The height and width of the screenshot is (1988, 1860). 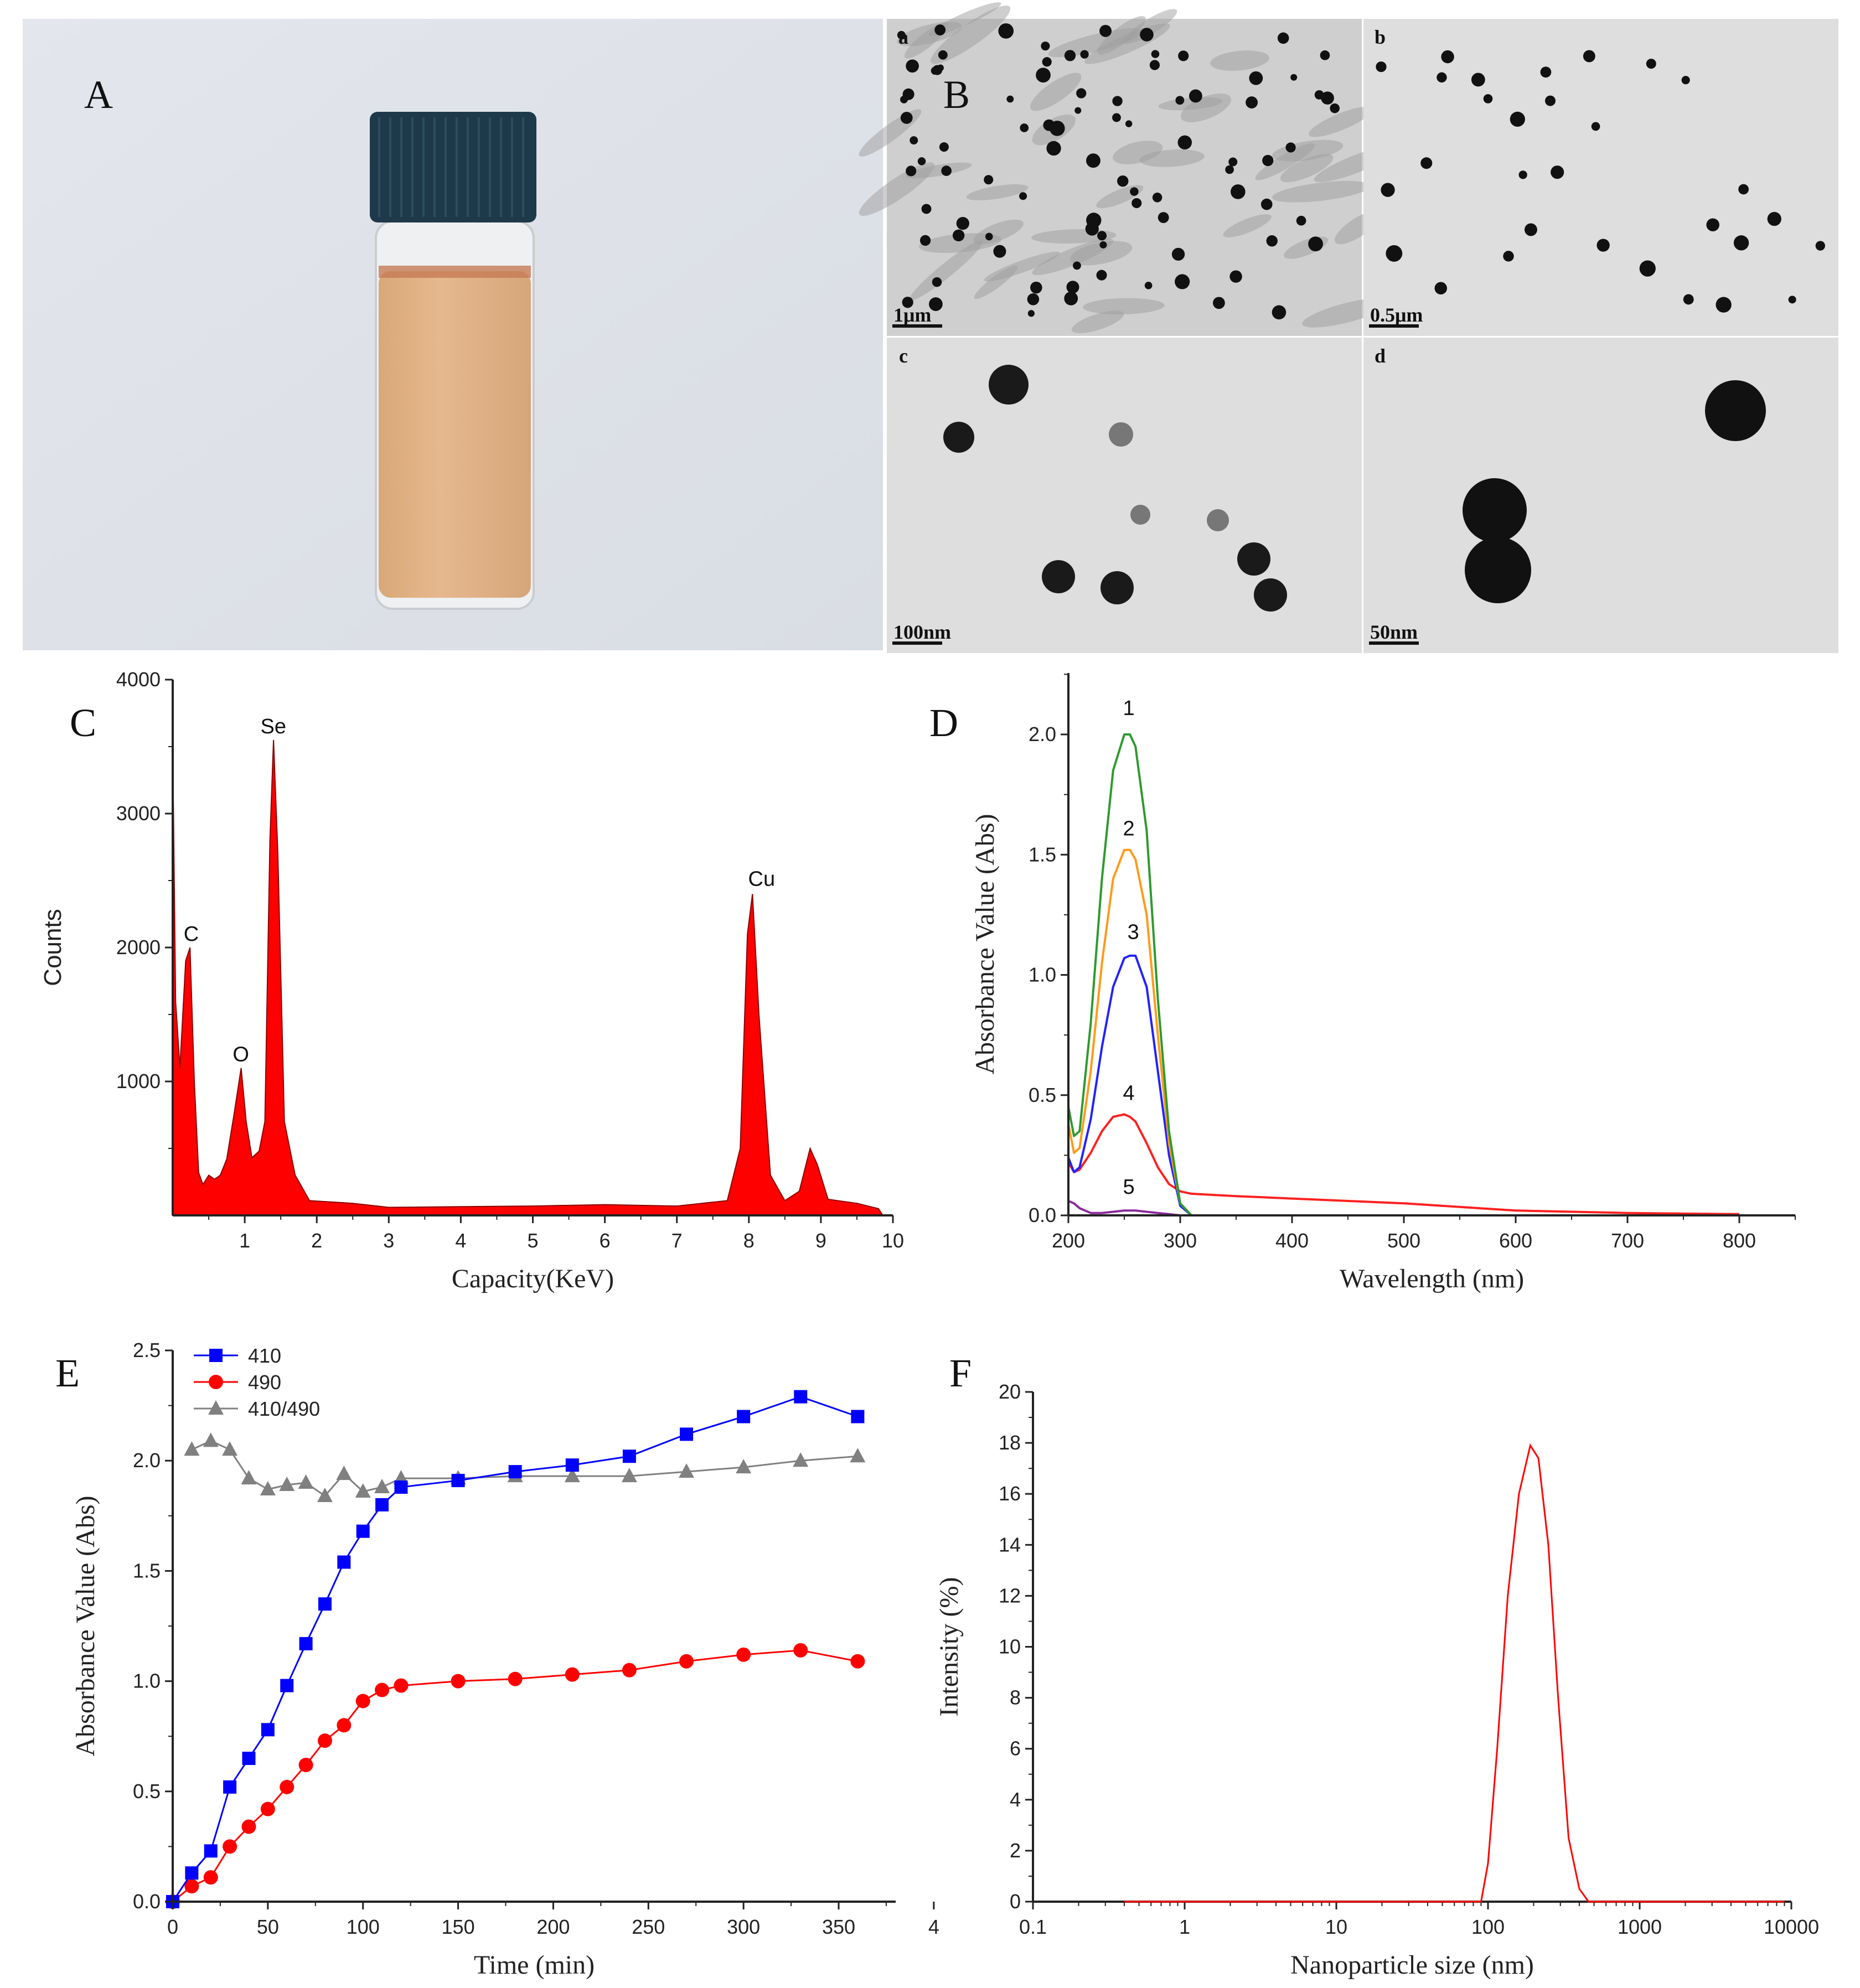 I want to click on panel-label-a: A, so click(x=98, y=95).